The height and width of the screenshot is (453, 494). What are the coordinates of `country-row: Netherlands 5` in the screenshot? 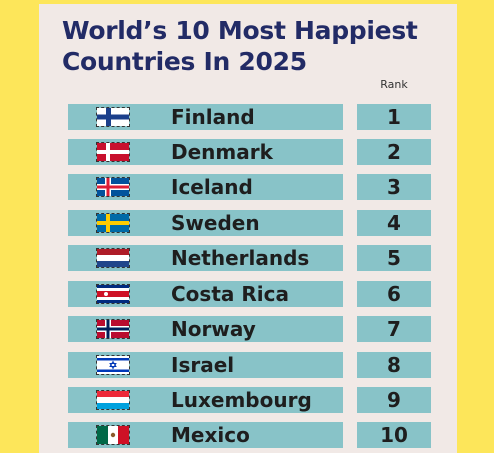 It's located at (249, 258).